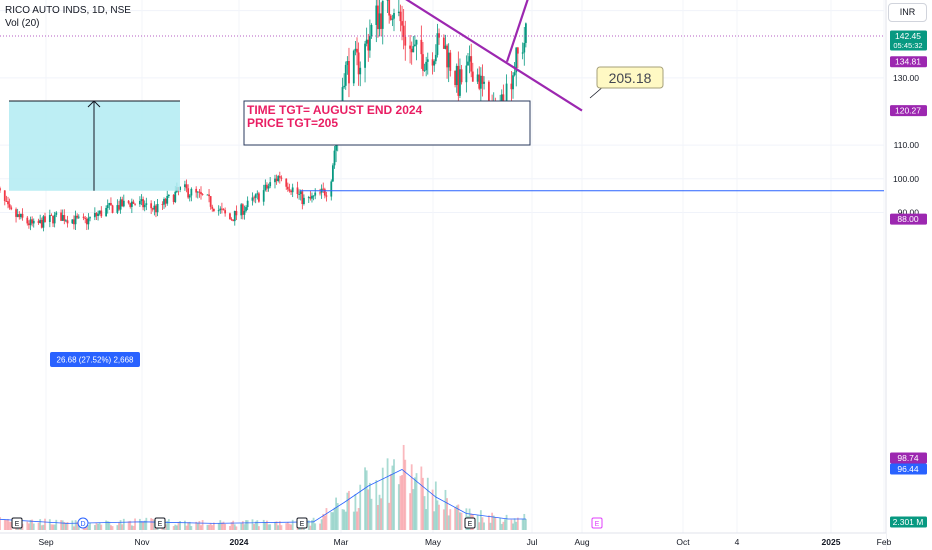 The image size is (932, 550). What do you see at coordinates (83, 523) in the screenshot?
I see `dividend-marker` at bounding box center [83, 523].